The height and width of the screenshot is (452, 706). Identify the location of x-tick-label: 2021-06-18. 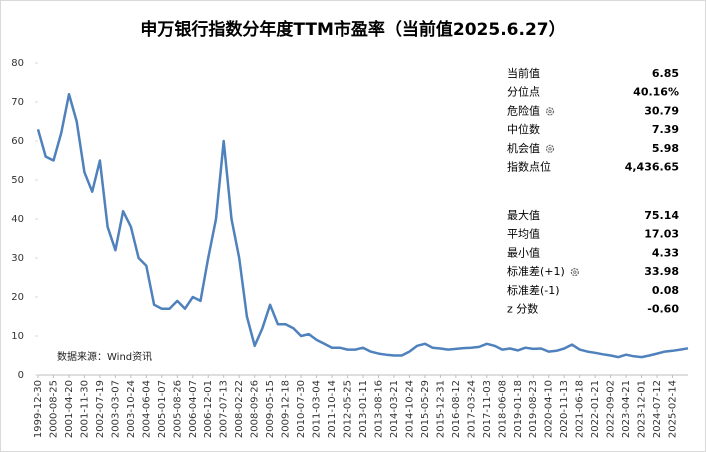
(580, 409).